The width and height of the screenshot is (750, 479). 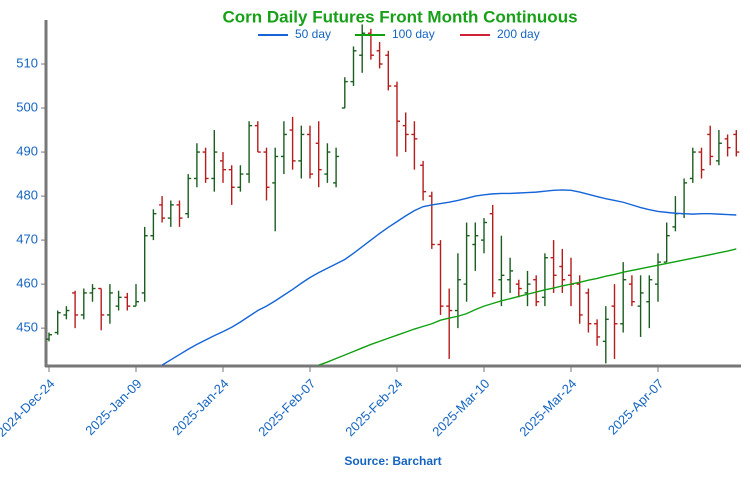 What do you see at coordinates (460, 407) in the screenshot?
I see `x-tick-label: 2025-Mar-10` at bounding box center [460, 407].